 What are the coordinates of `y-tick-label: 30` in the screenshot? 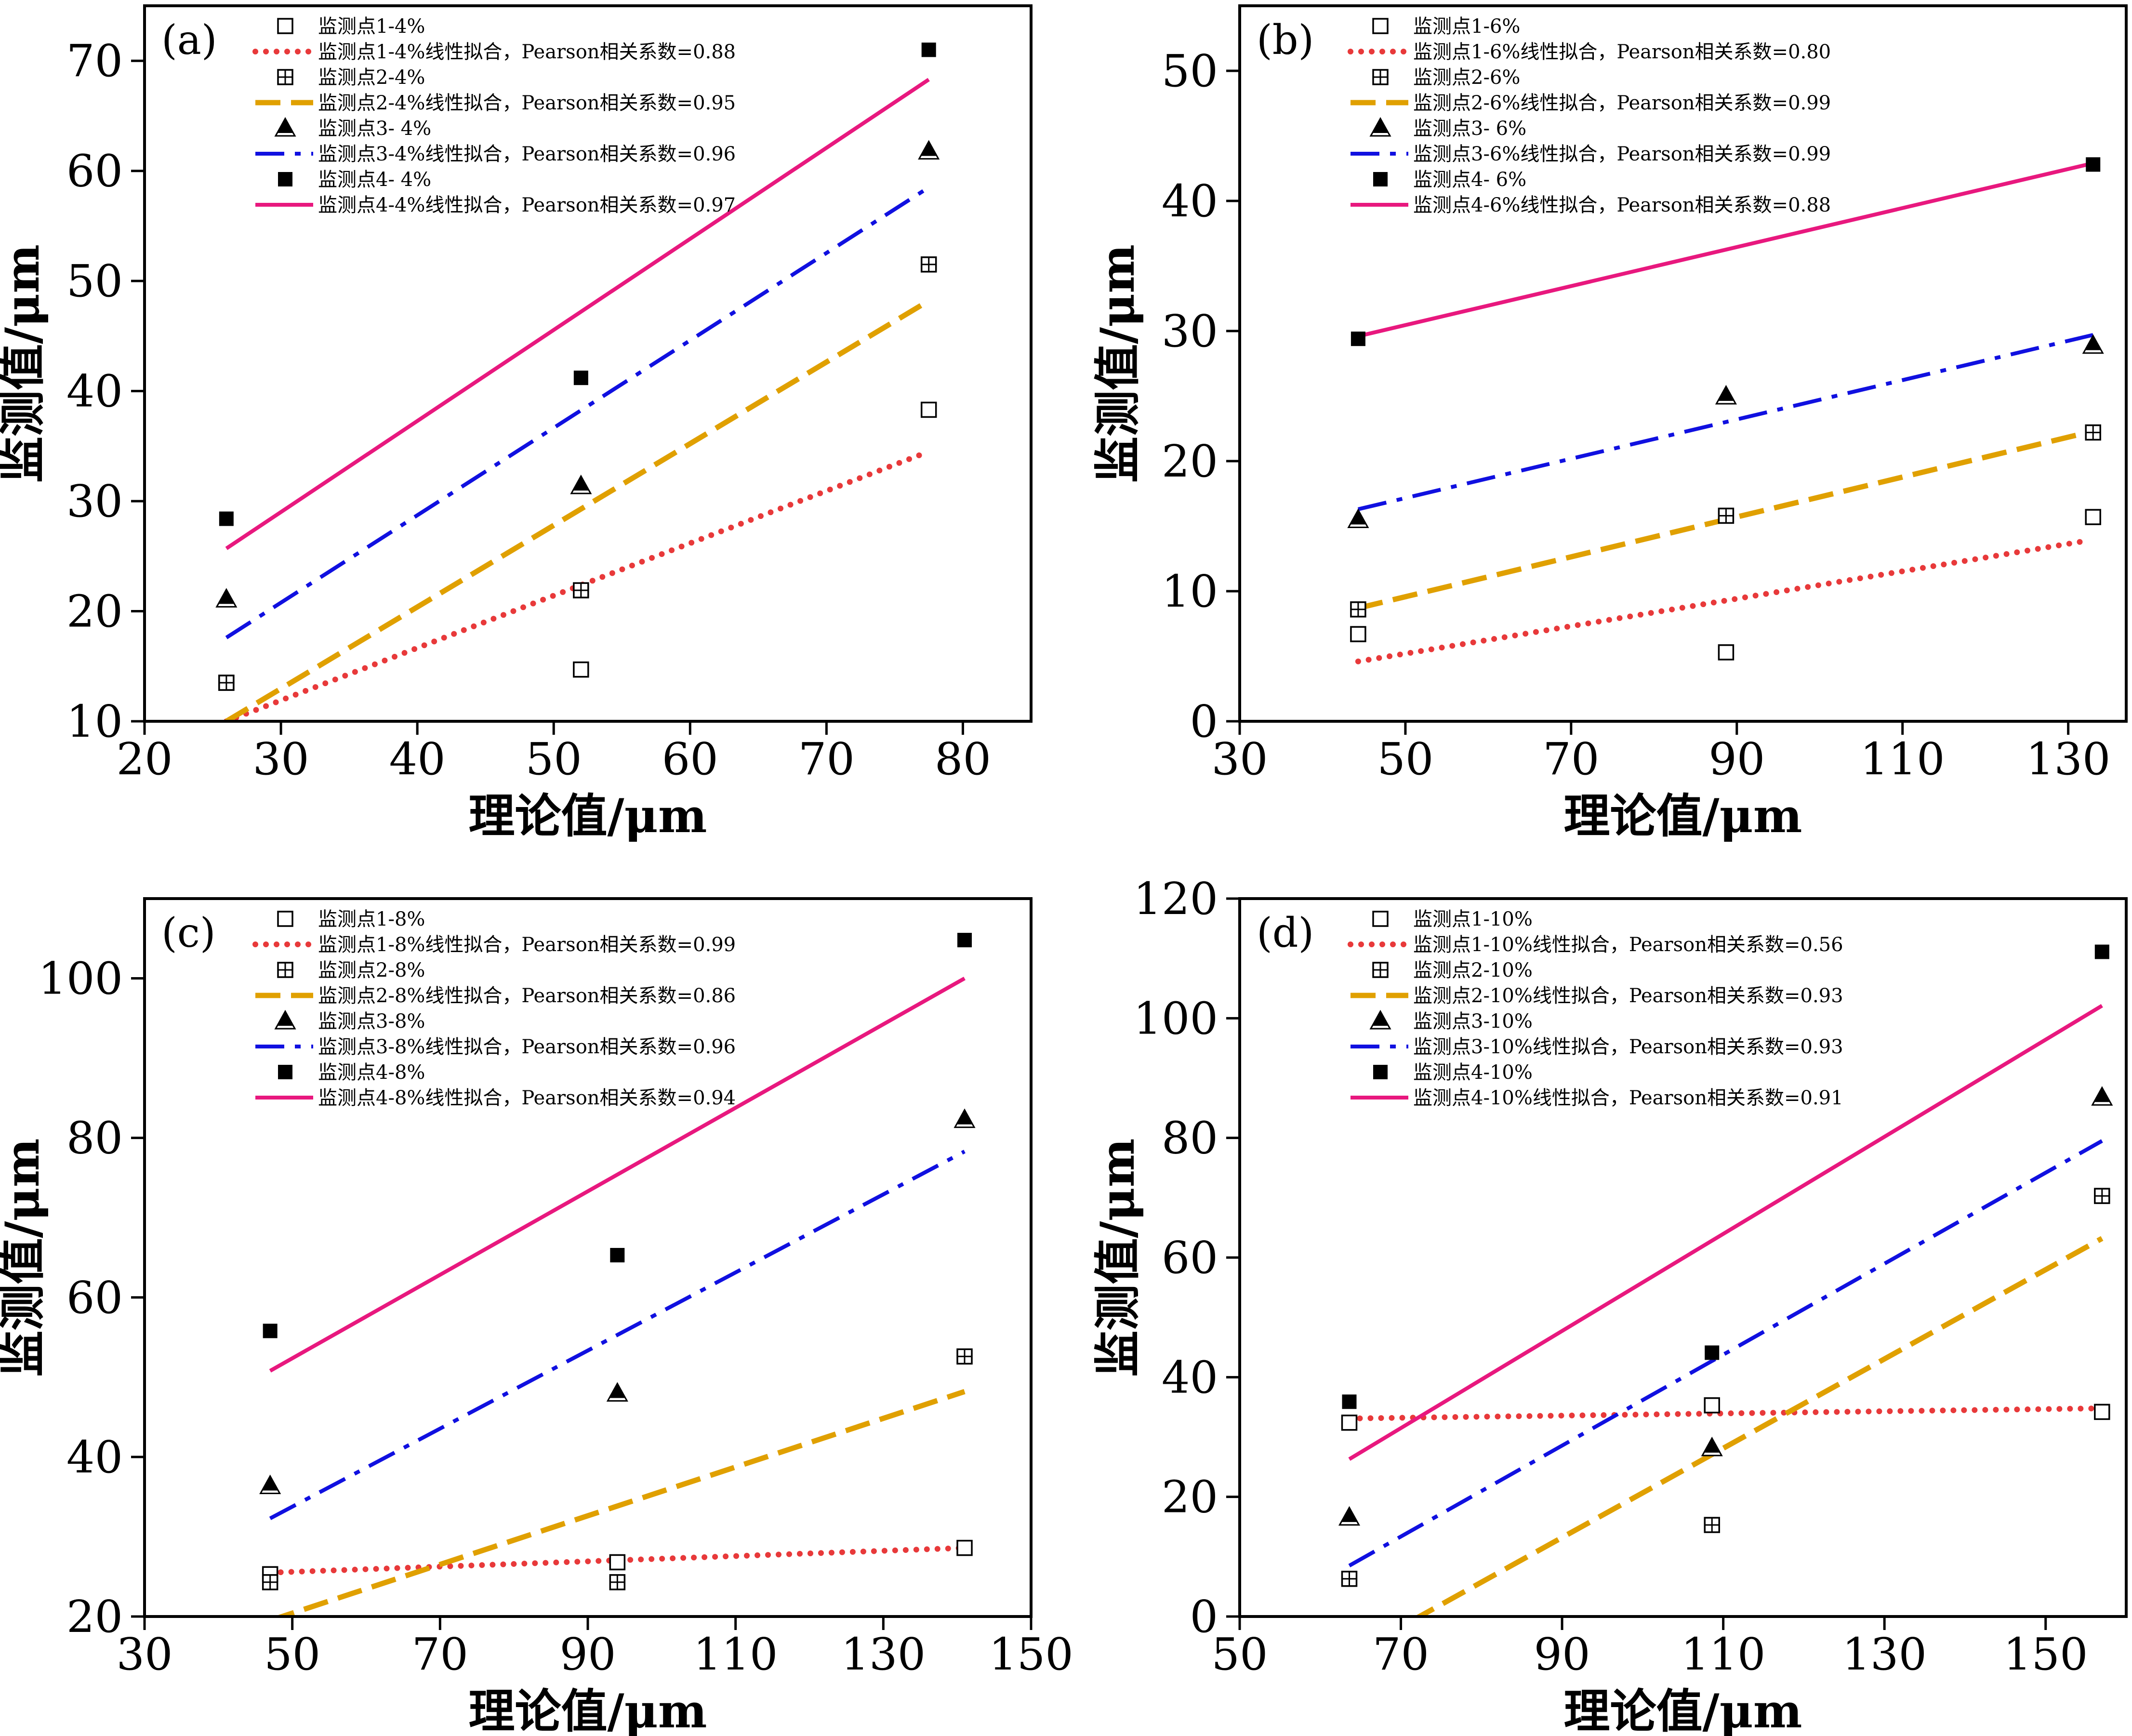 It's located at (95, 502).